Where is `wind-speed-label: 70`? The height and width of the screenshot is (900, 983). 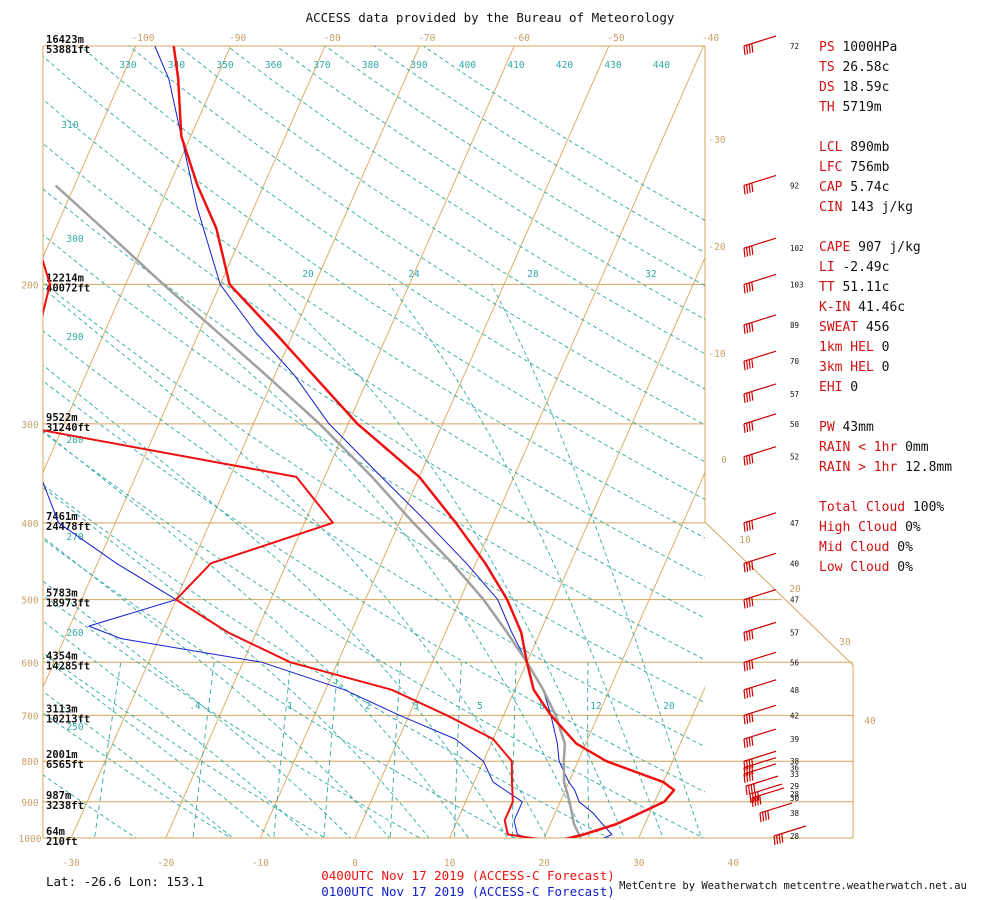
wind-speed-label: 70 is located at coordinates (795, 361).